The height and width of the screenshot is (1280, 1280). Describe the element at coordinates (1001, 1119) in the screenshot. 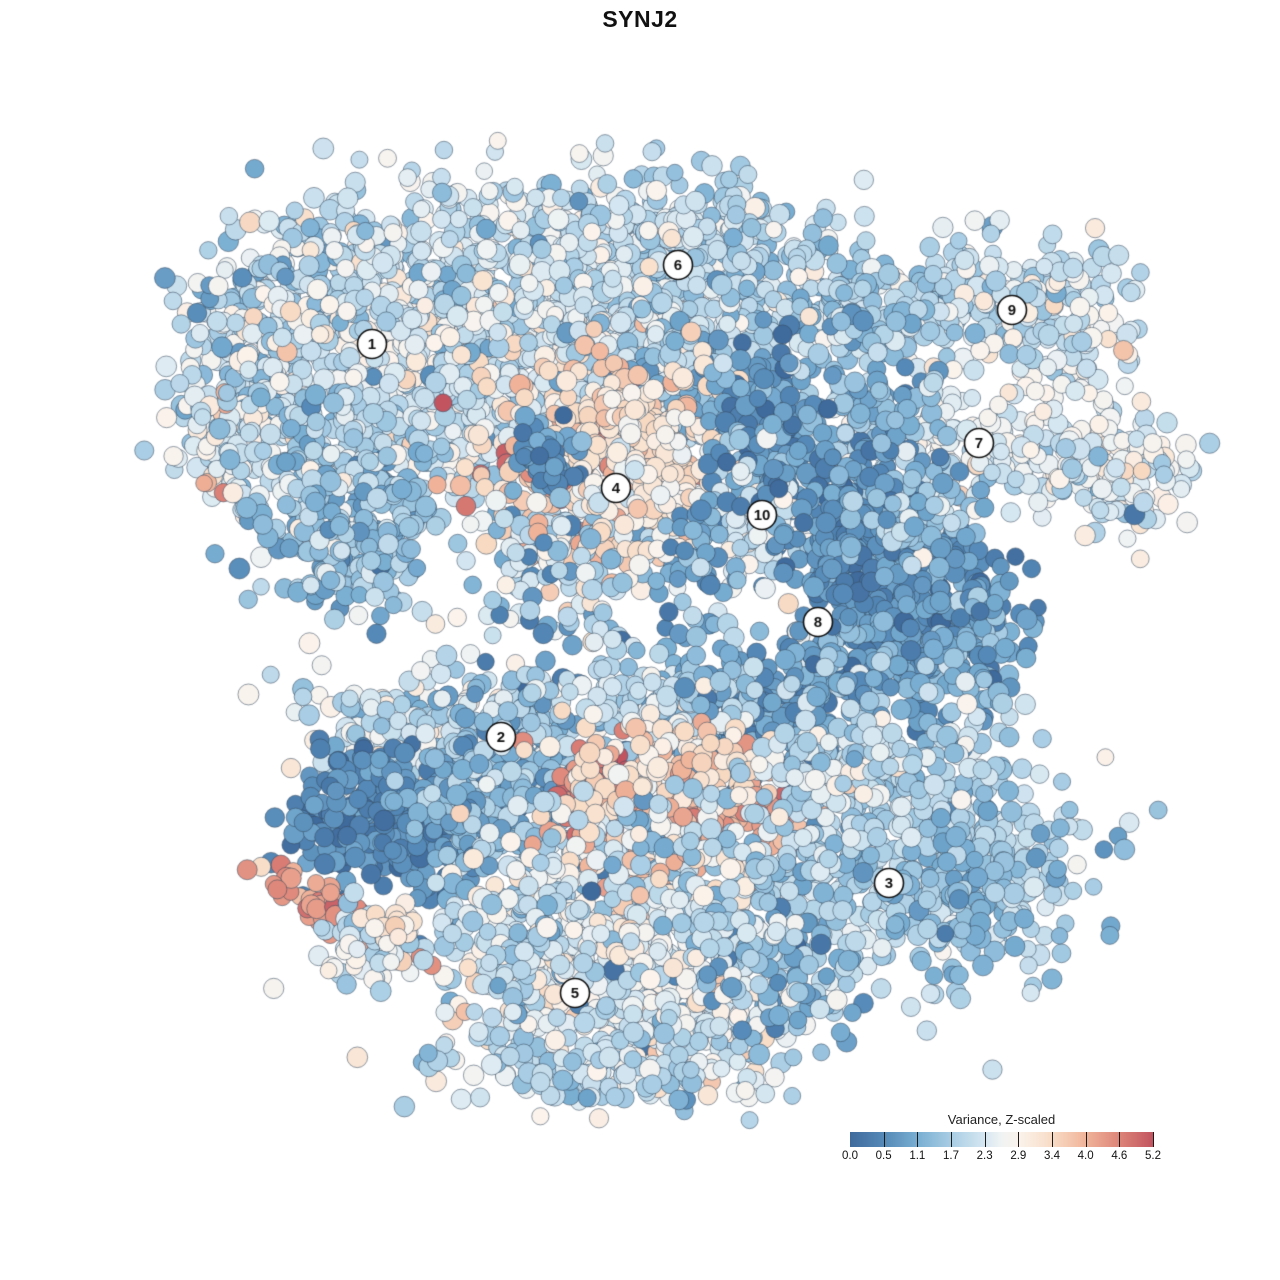

I see `legend-title: Variance, Z-scaled` at that location.